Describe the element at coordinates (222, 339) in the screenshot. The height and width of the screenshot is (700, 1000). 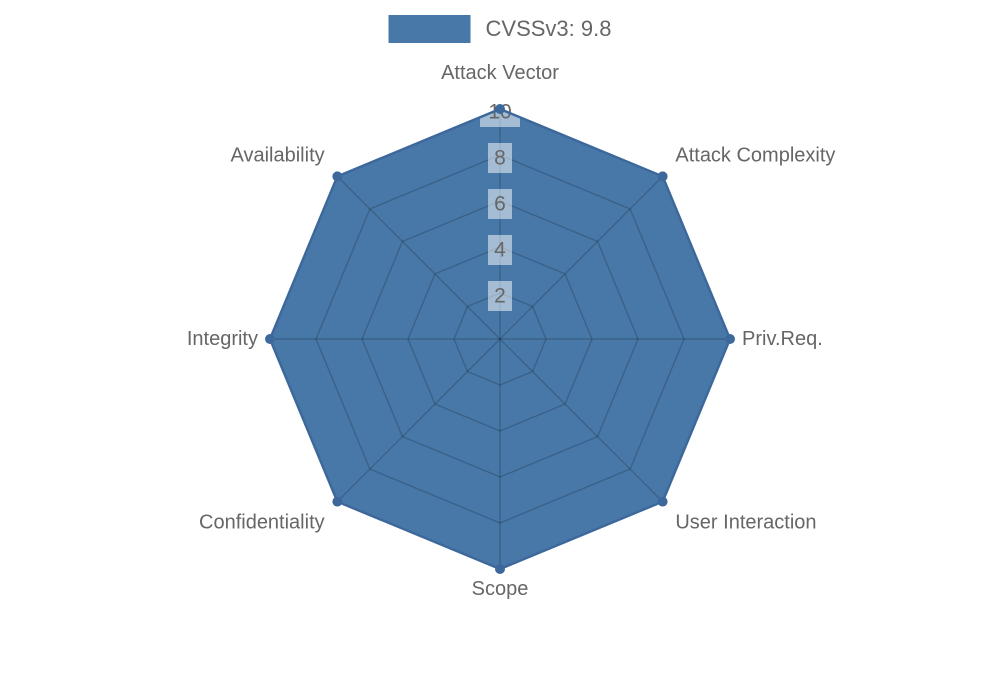
I see `axis-label-integrity: Integrity` at that location.